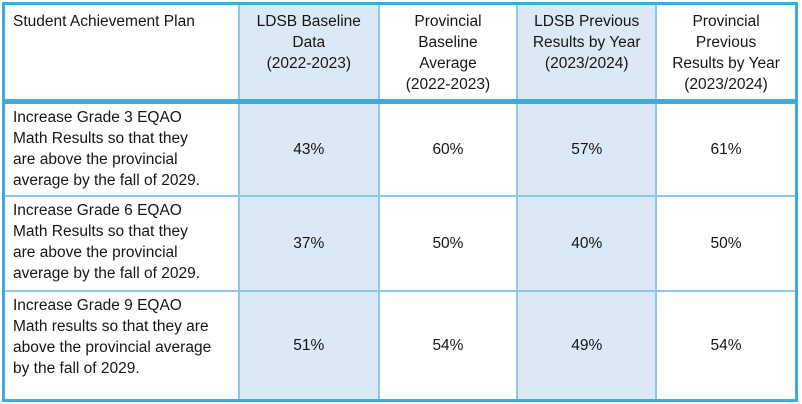  What do you see at coordinates (726, 345) in the screenshot?
I see `grade-9-provincial-previous-value: 54%` at bounding box center [726, 345].